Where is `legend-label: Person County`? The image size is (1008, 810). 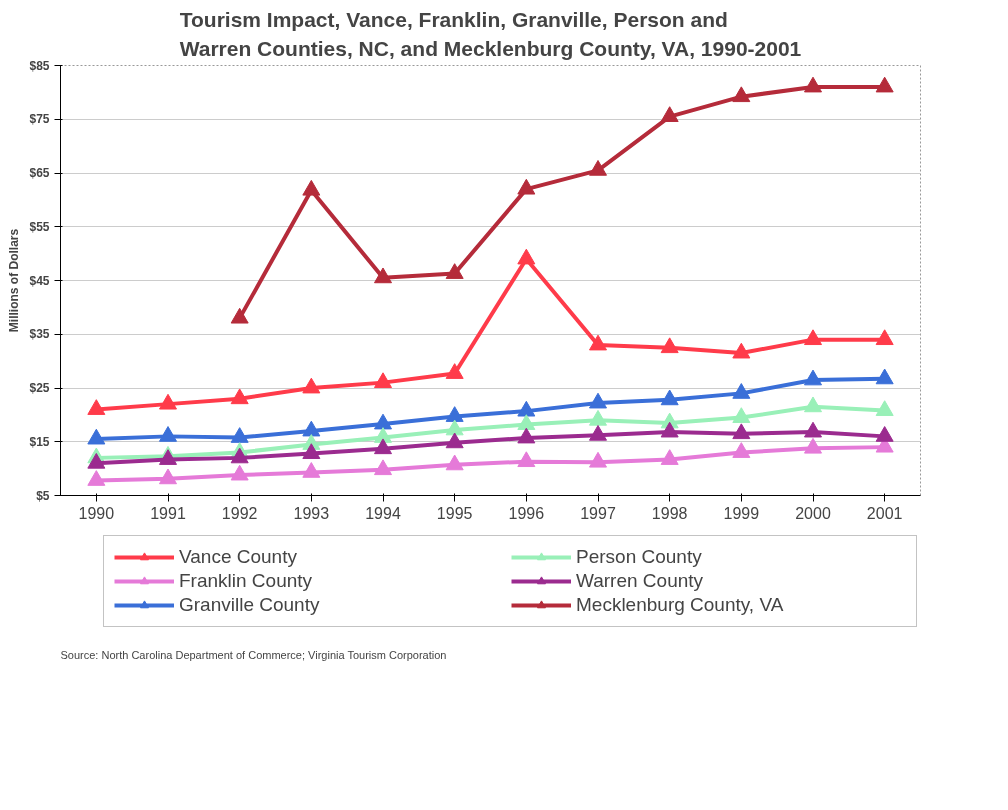
legend-label: Person County is located at coordinates (639, 557).